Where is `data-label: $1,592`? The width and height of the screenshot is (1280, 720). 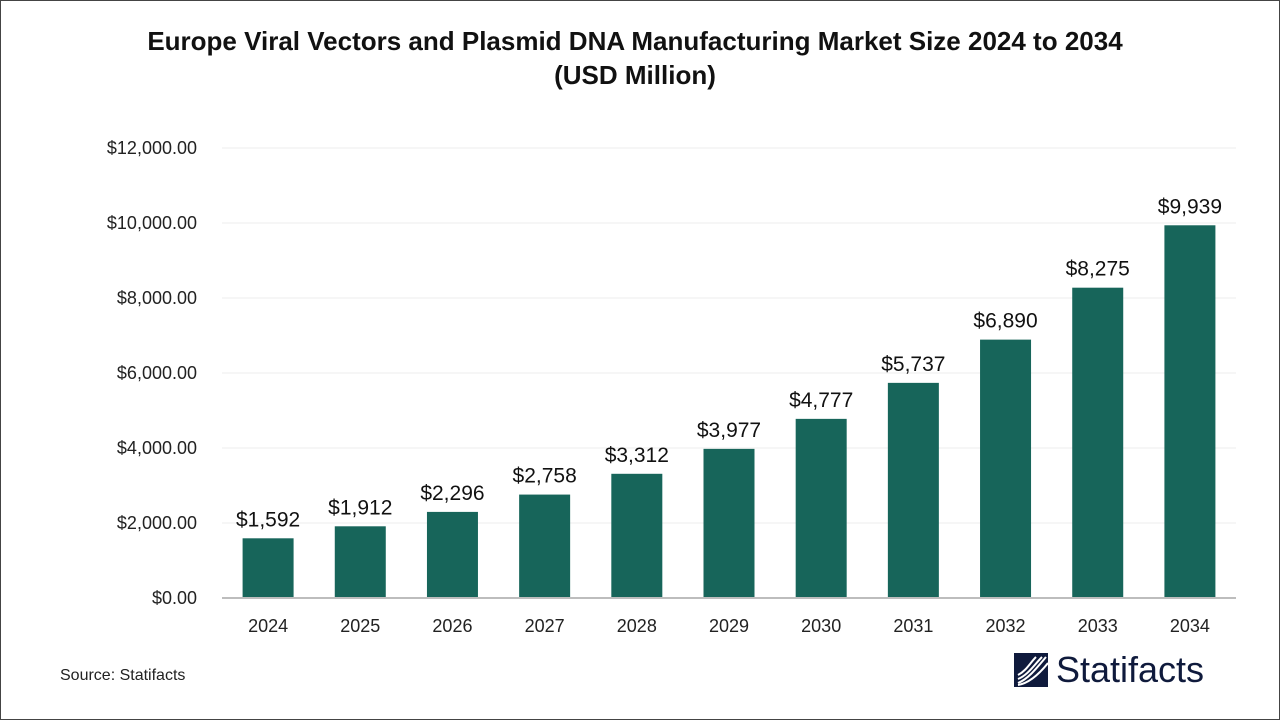 data-label: $1,592 is located at coordinates (268, 519).